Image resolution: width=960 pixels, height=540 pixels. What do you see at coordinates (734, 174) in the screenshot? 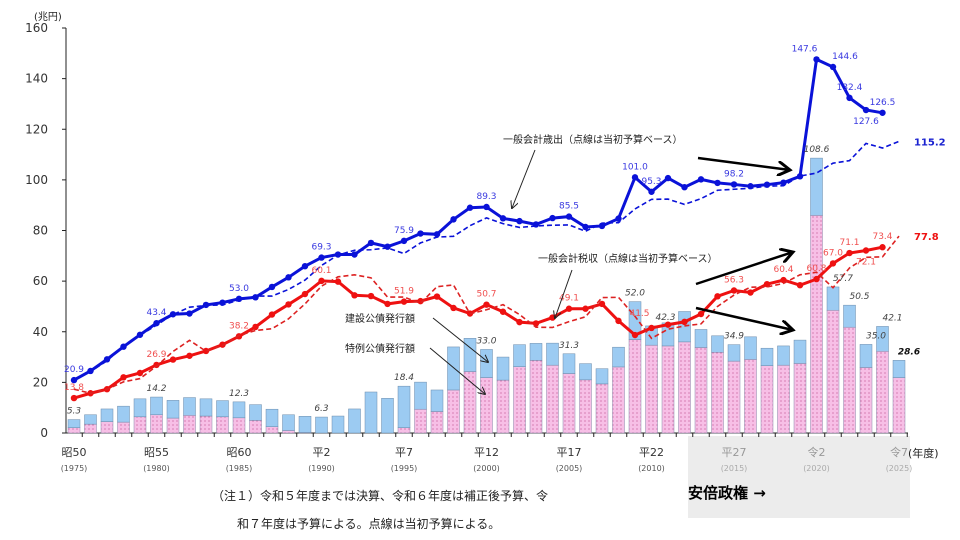
I see `expenditure-value-label: 98.2` at bounding box center [734, 174].